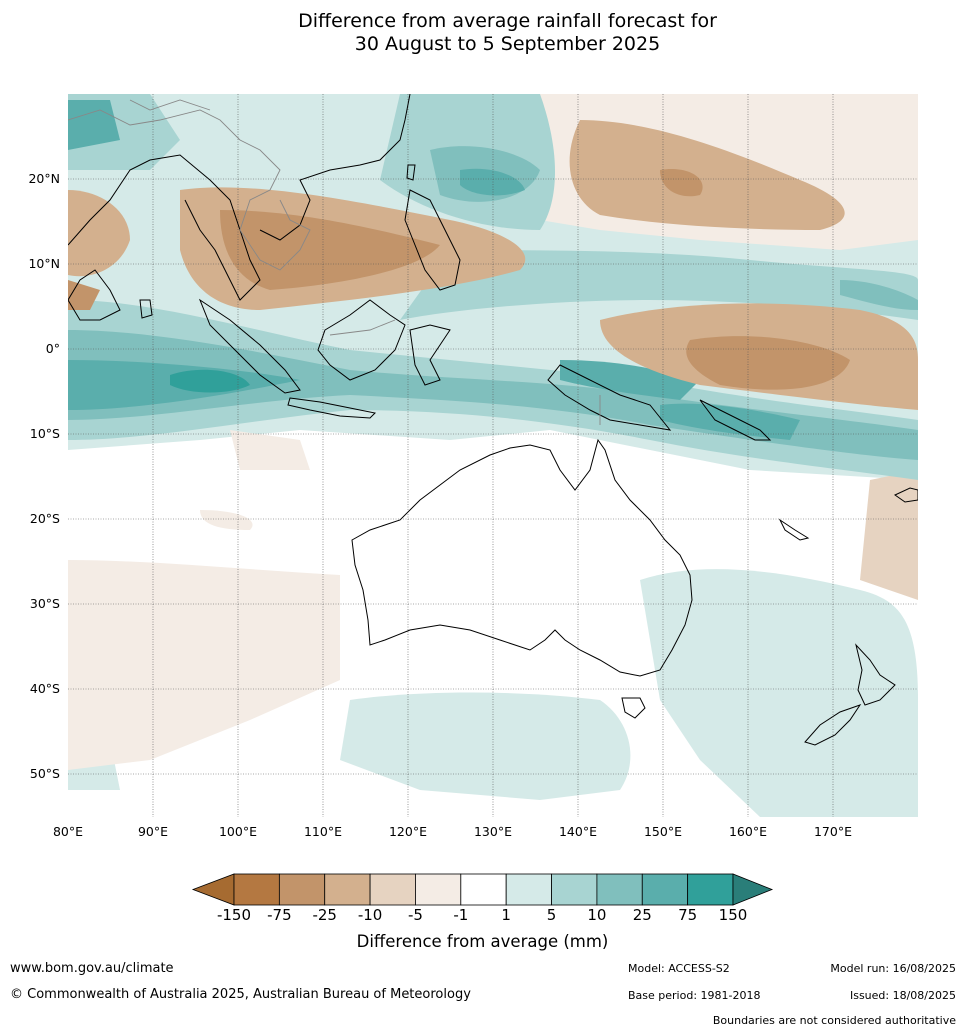 This screenshot has height=1035, width=965. What do you see at coordinates (679, 968) in the screenshot?
I see `model-name: Model: ACCESS-S2` at bounding box center [679, 968].